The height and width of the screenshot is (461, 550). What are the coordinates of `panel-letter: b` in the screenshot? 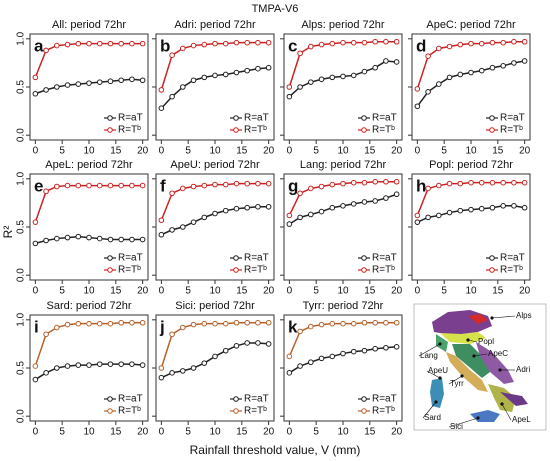 It's located at (165, 45).